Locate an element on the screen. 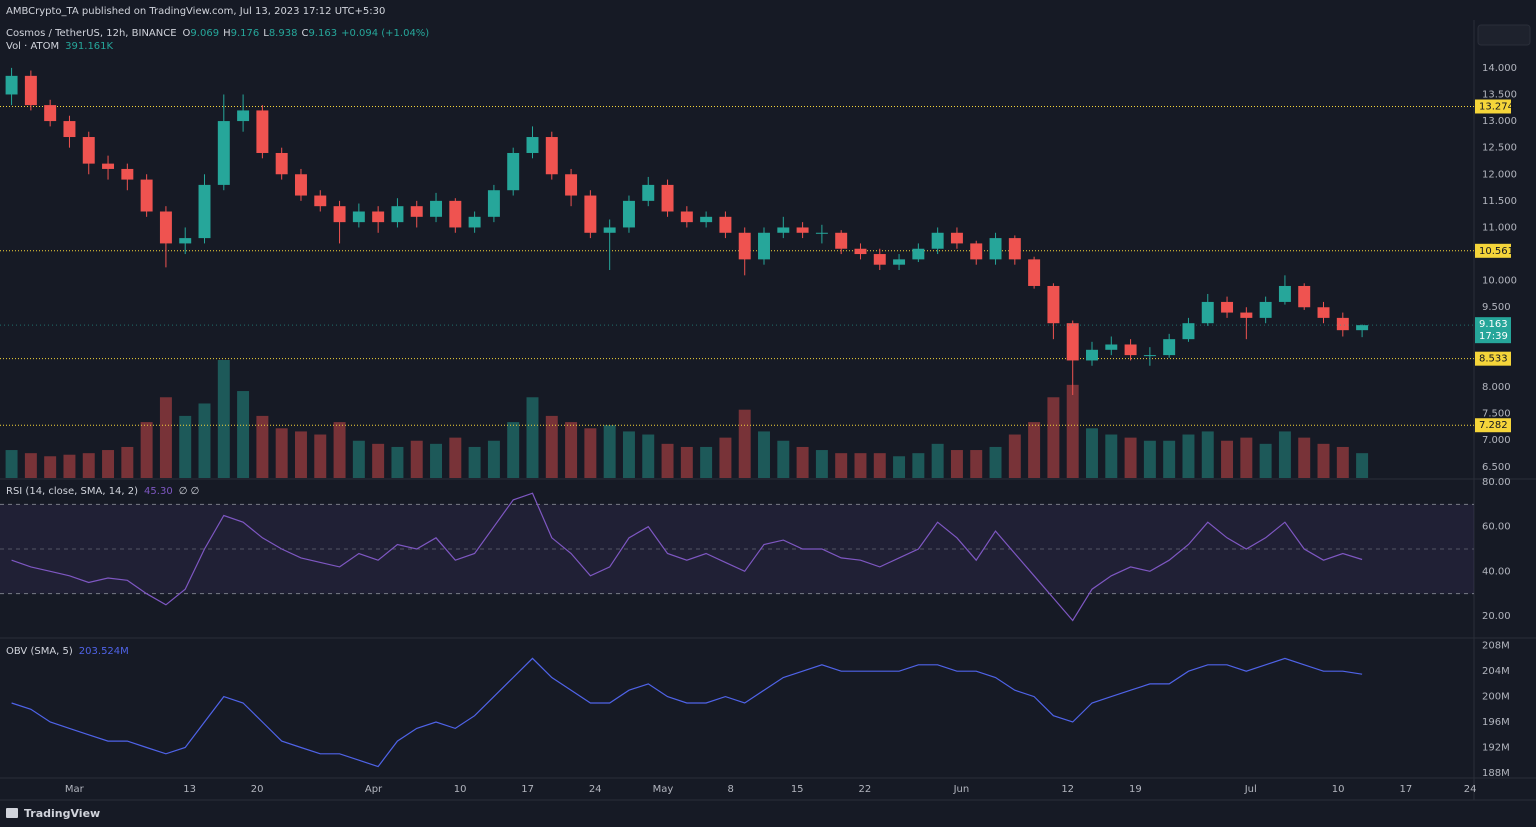  level-label: 7.282 is located at coordinates (1493, 425).